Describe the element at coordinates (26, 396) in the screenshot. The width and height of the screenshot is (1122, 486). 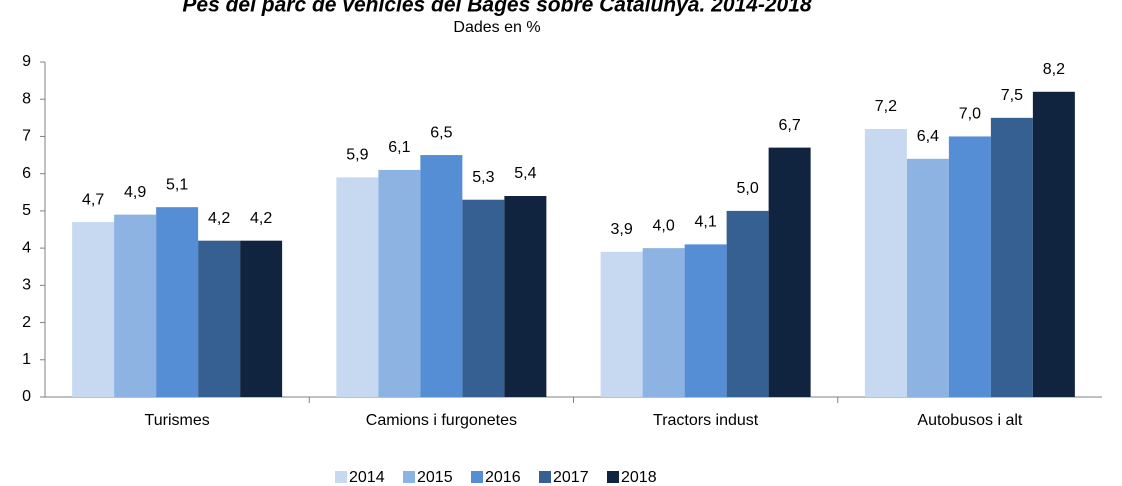
I see `y-tick-label: 0` at that location.